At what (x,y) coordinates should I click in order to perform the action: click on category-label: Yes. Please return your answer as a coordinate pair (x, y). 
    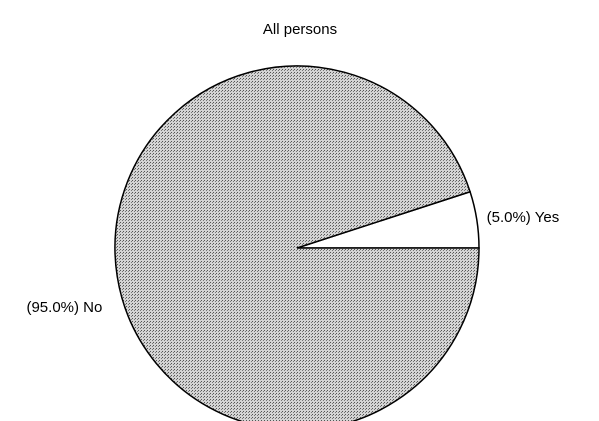
    Looking at the image, I should click on (547, 217).